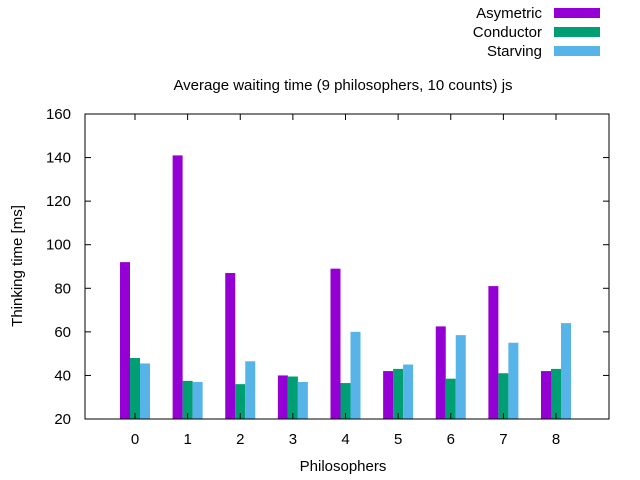 The width and height of the screenshot is (640, 480). Describe the element at coordinates (17, 266) in the screenshot. I see `y-axis-label: Thinking time [ms]` at that location.